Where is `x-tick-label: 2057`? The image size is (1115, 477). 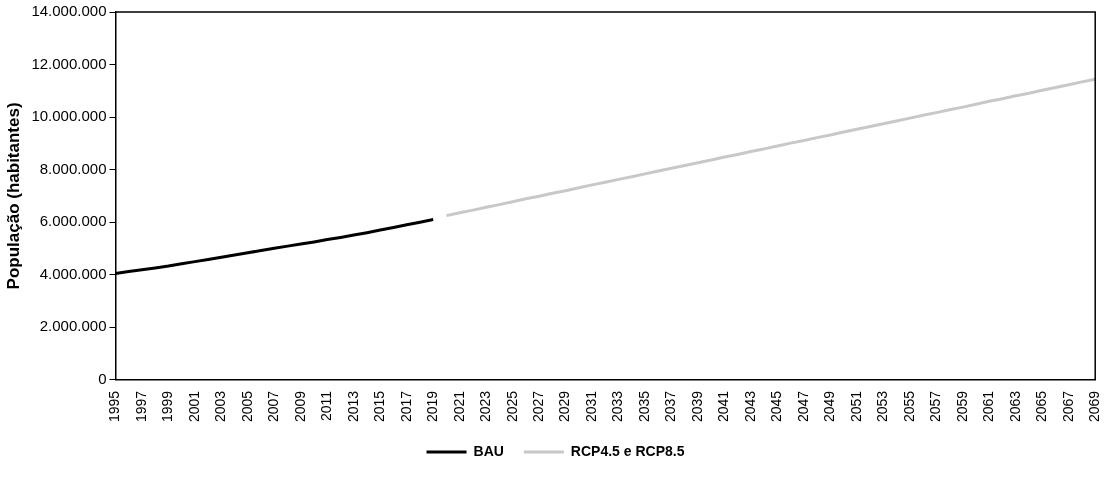 x-tick-label: 2057 is located at coordinates (935, 406).